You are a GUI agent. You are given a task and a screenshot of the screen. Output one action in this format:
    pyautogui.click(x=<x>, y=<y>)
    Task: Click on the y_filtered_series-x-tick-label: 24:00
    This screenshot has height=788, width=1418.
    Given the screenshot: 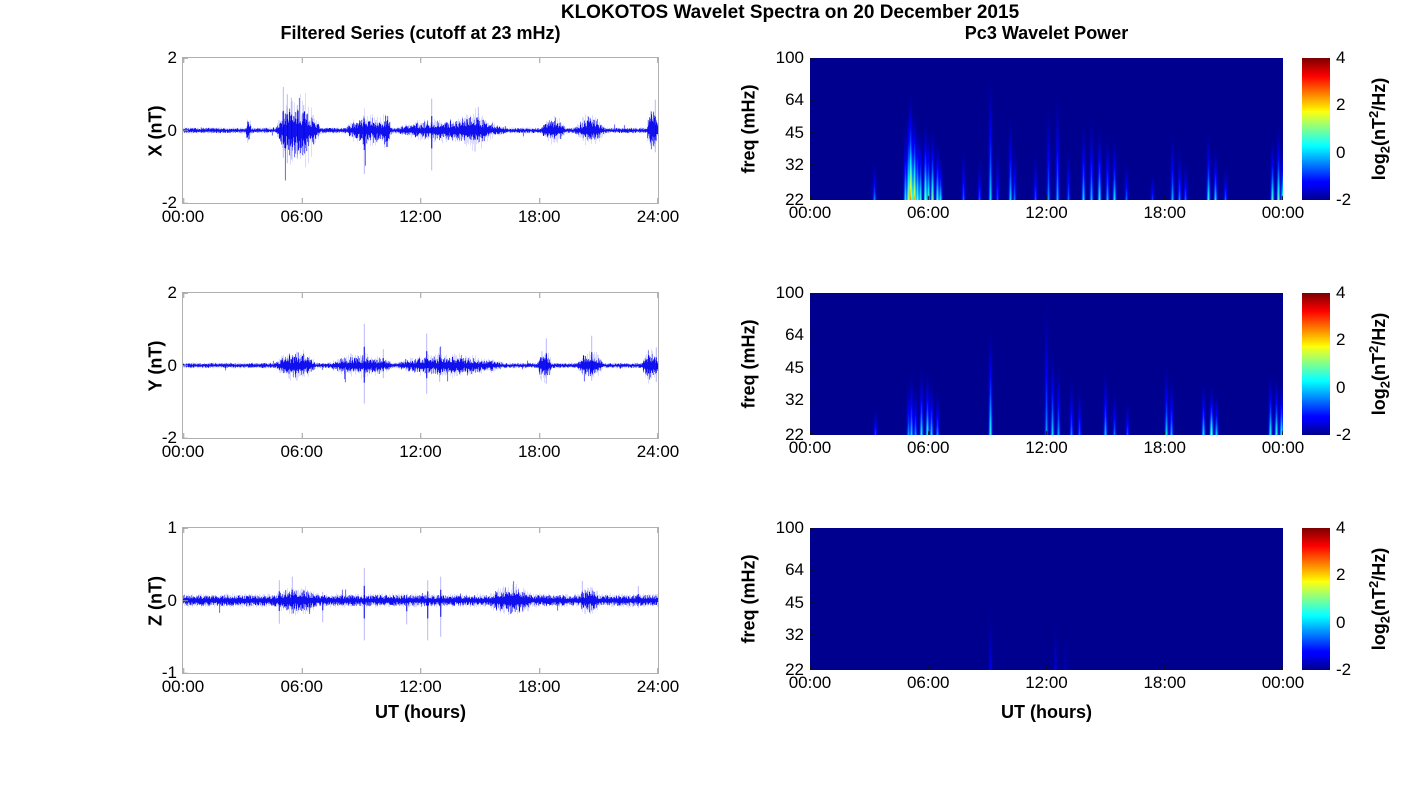 What is the action you would take?
    pyautogui.click(x=658, y=451)
    